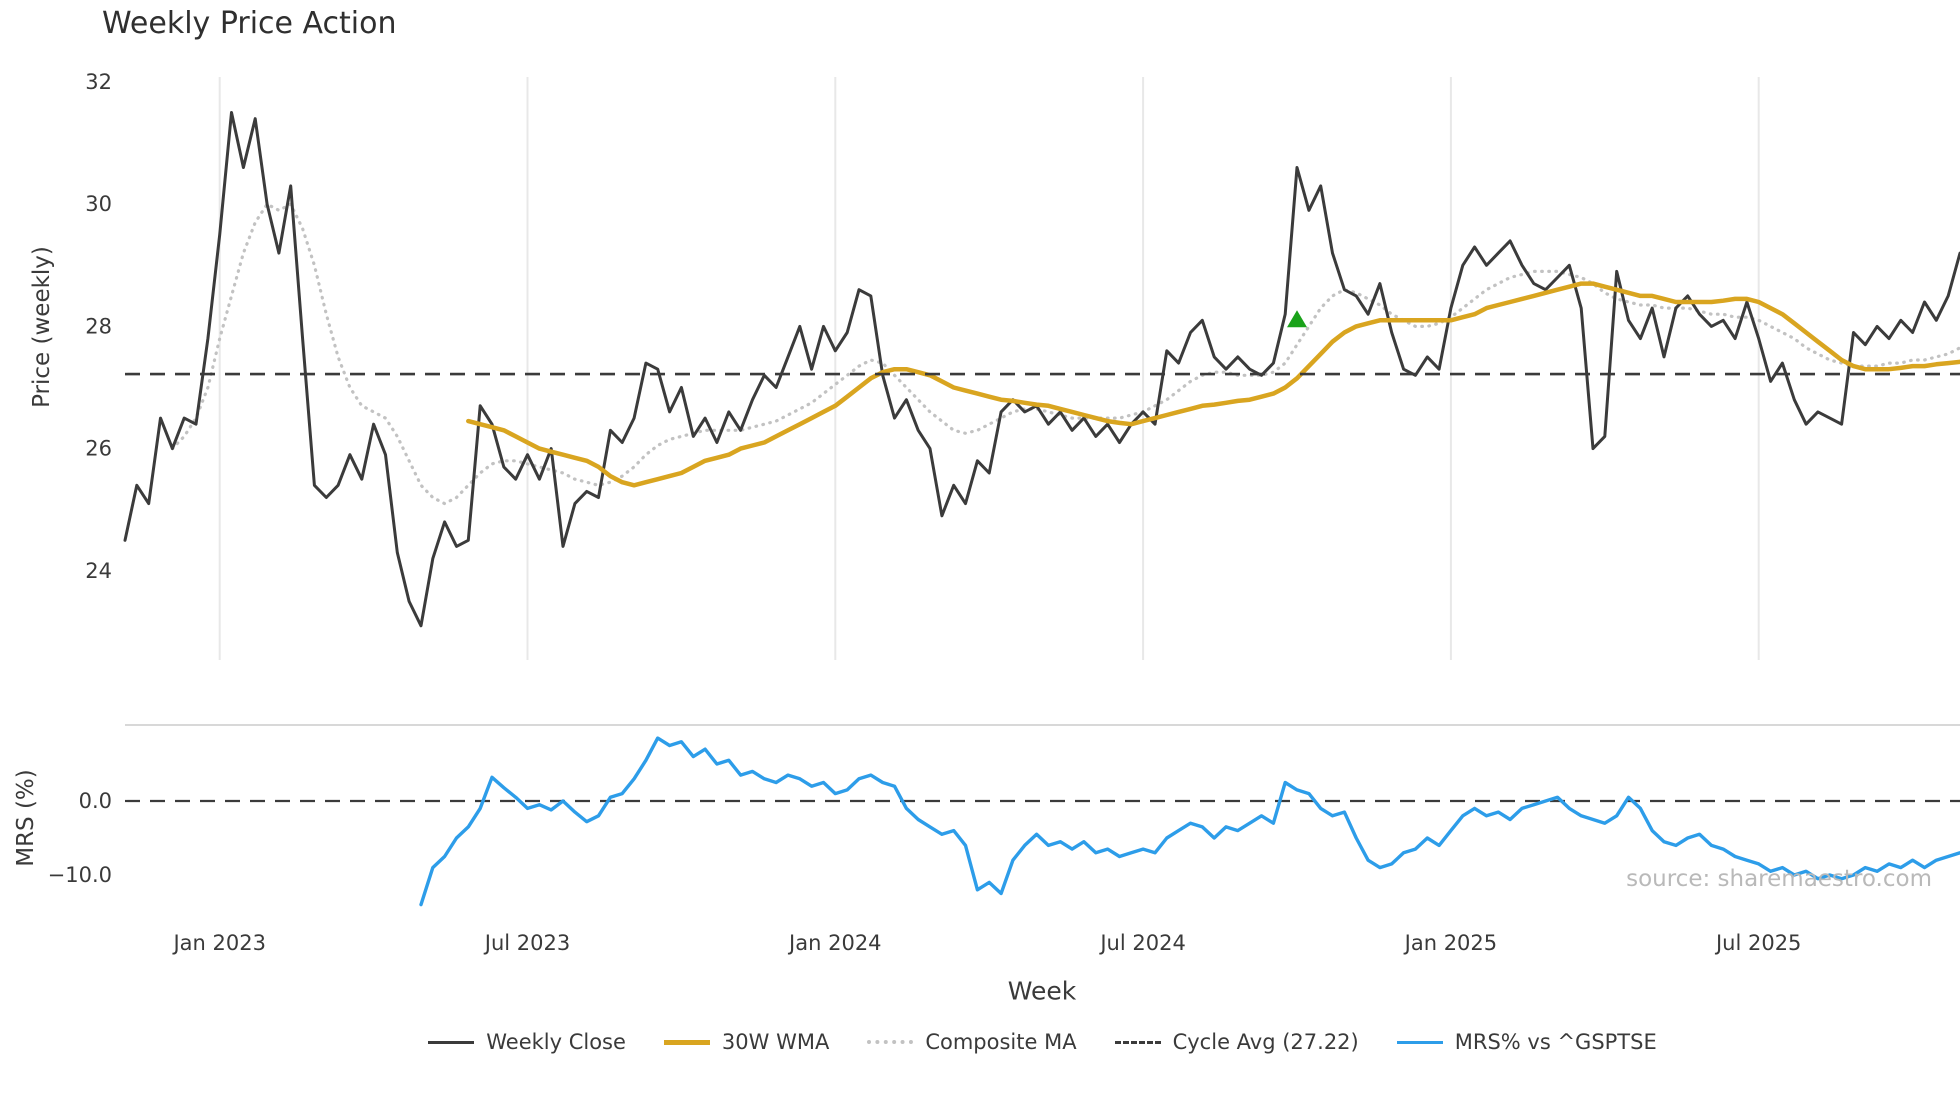  I want to click on buy-signal-marker, so click(1297, 319).